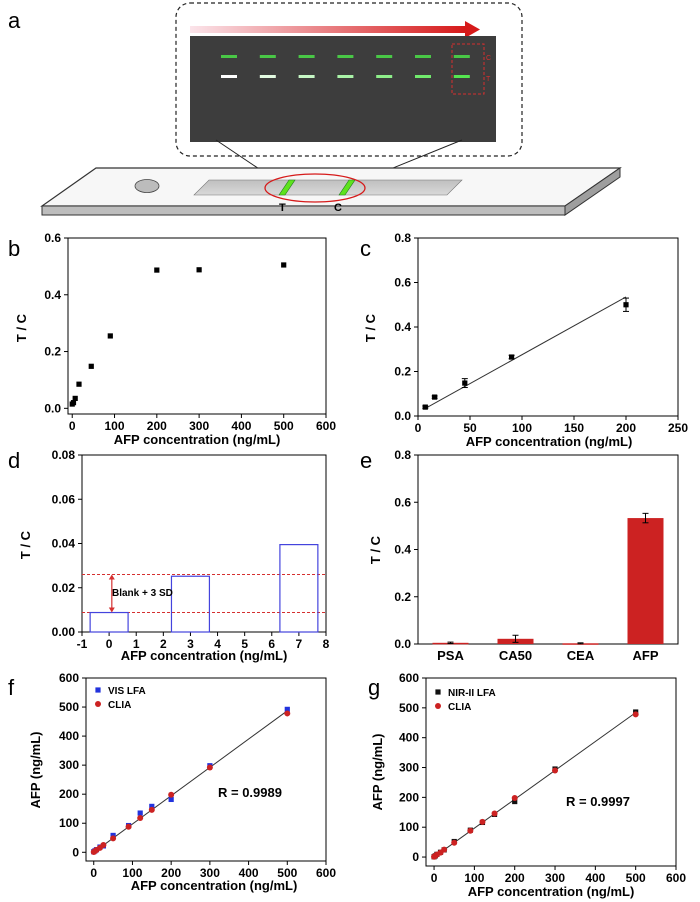 Image resolution: width=700 pixels, height=902 pixels. What do you see at coordinates (402, 416) in the screenshot?
I see `c-ytick-label: 0.0` at bounding box center [402, 416].